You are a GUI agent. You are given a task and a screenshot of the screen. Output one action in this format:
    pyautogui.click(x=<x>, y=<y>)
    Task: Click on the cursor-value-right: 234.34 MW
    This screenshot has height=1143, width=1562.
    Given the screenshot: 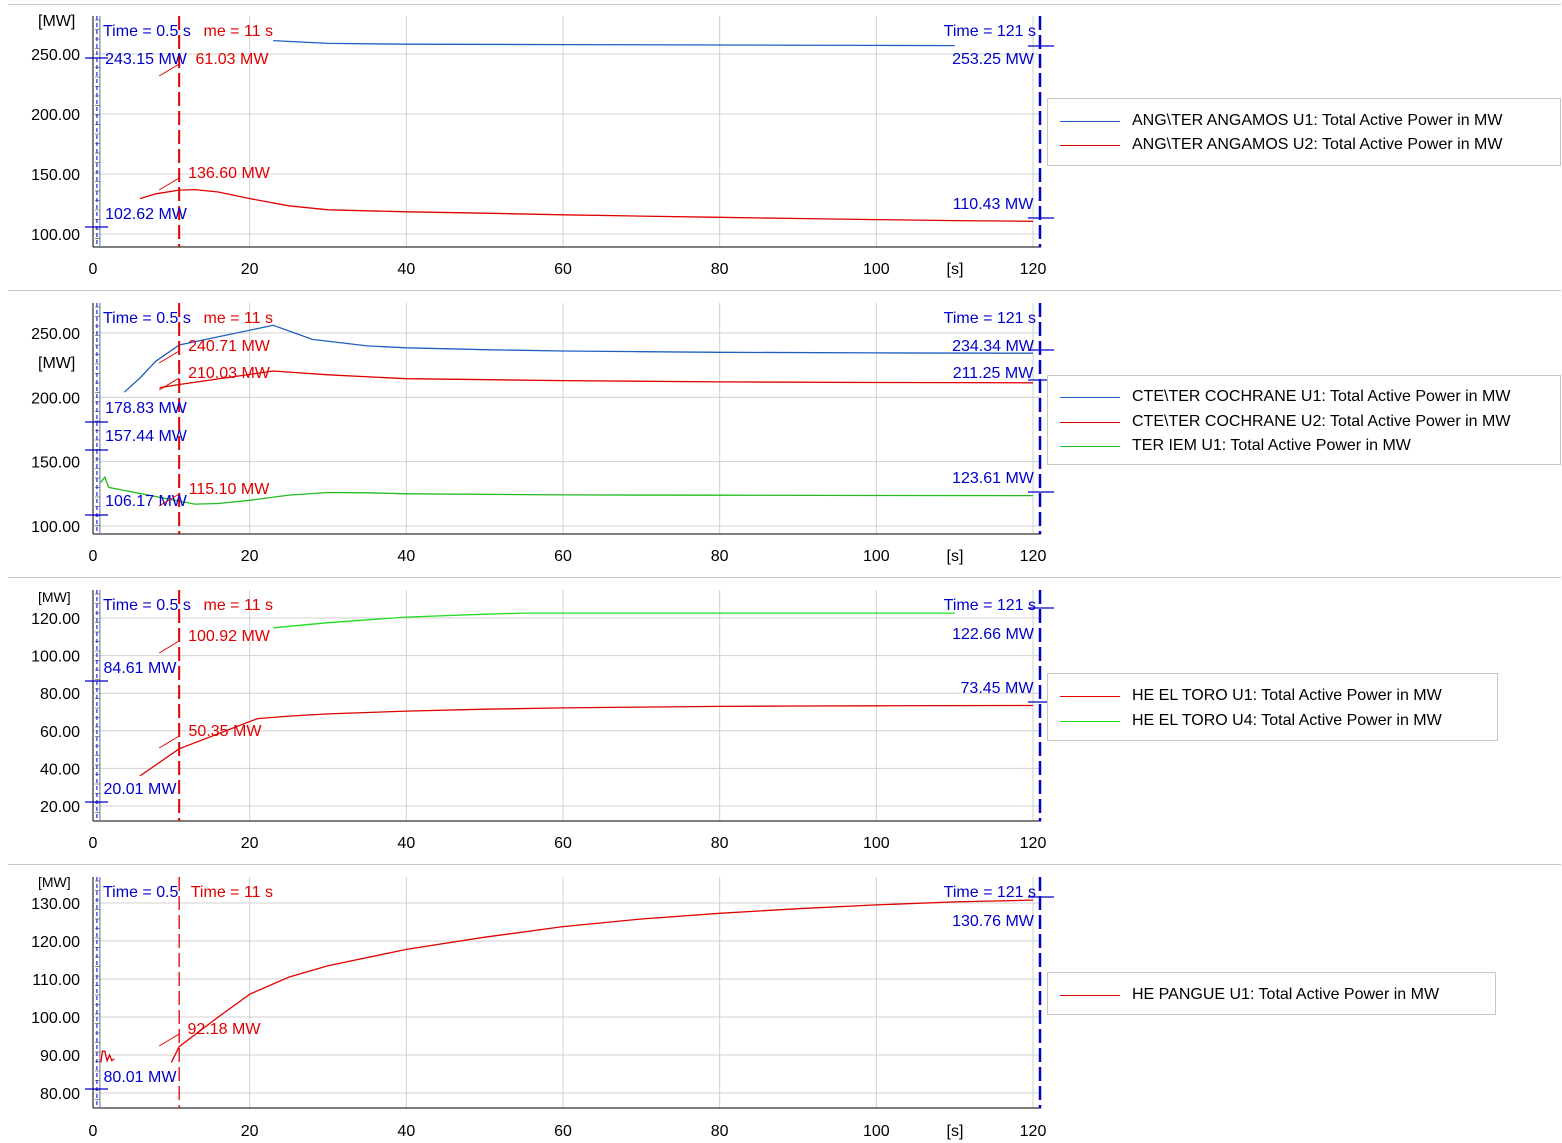 What is the action you would take?
    pyautogui.click(x=993, y=346)
    